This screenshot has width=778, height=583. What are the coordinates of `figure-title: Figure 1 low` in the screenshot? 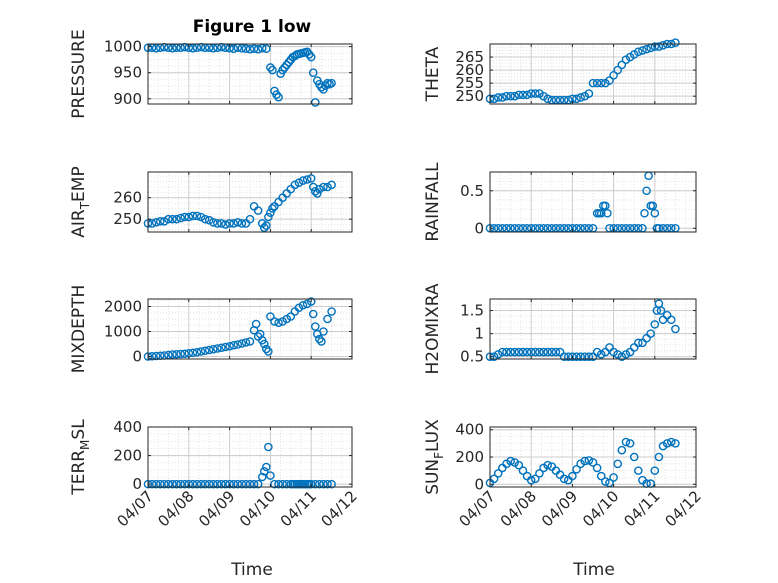 It's located at (252, 27).